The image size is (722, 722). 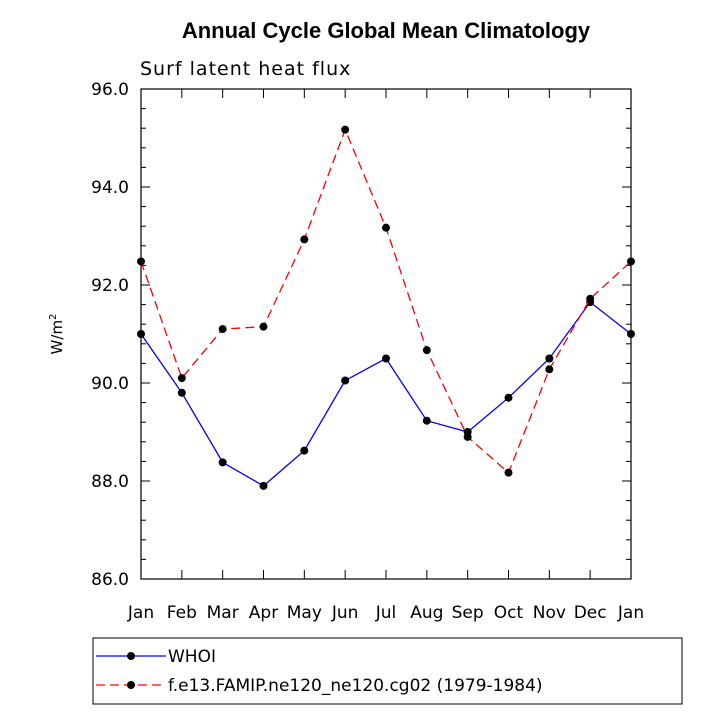 What do you see at coordinates (468, 613) in the screenshot?
I see `x-tick-label: Sep` at bounding box center [468, 613].